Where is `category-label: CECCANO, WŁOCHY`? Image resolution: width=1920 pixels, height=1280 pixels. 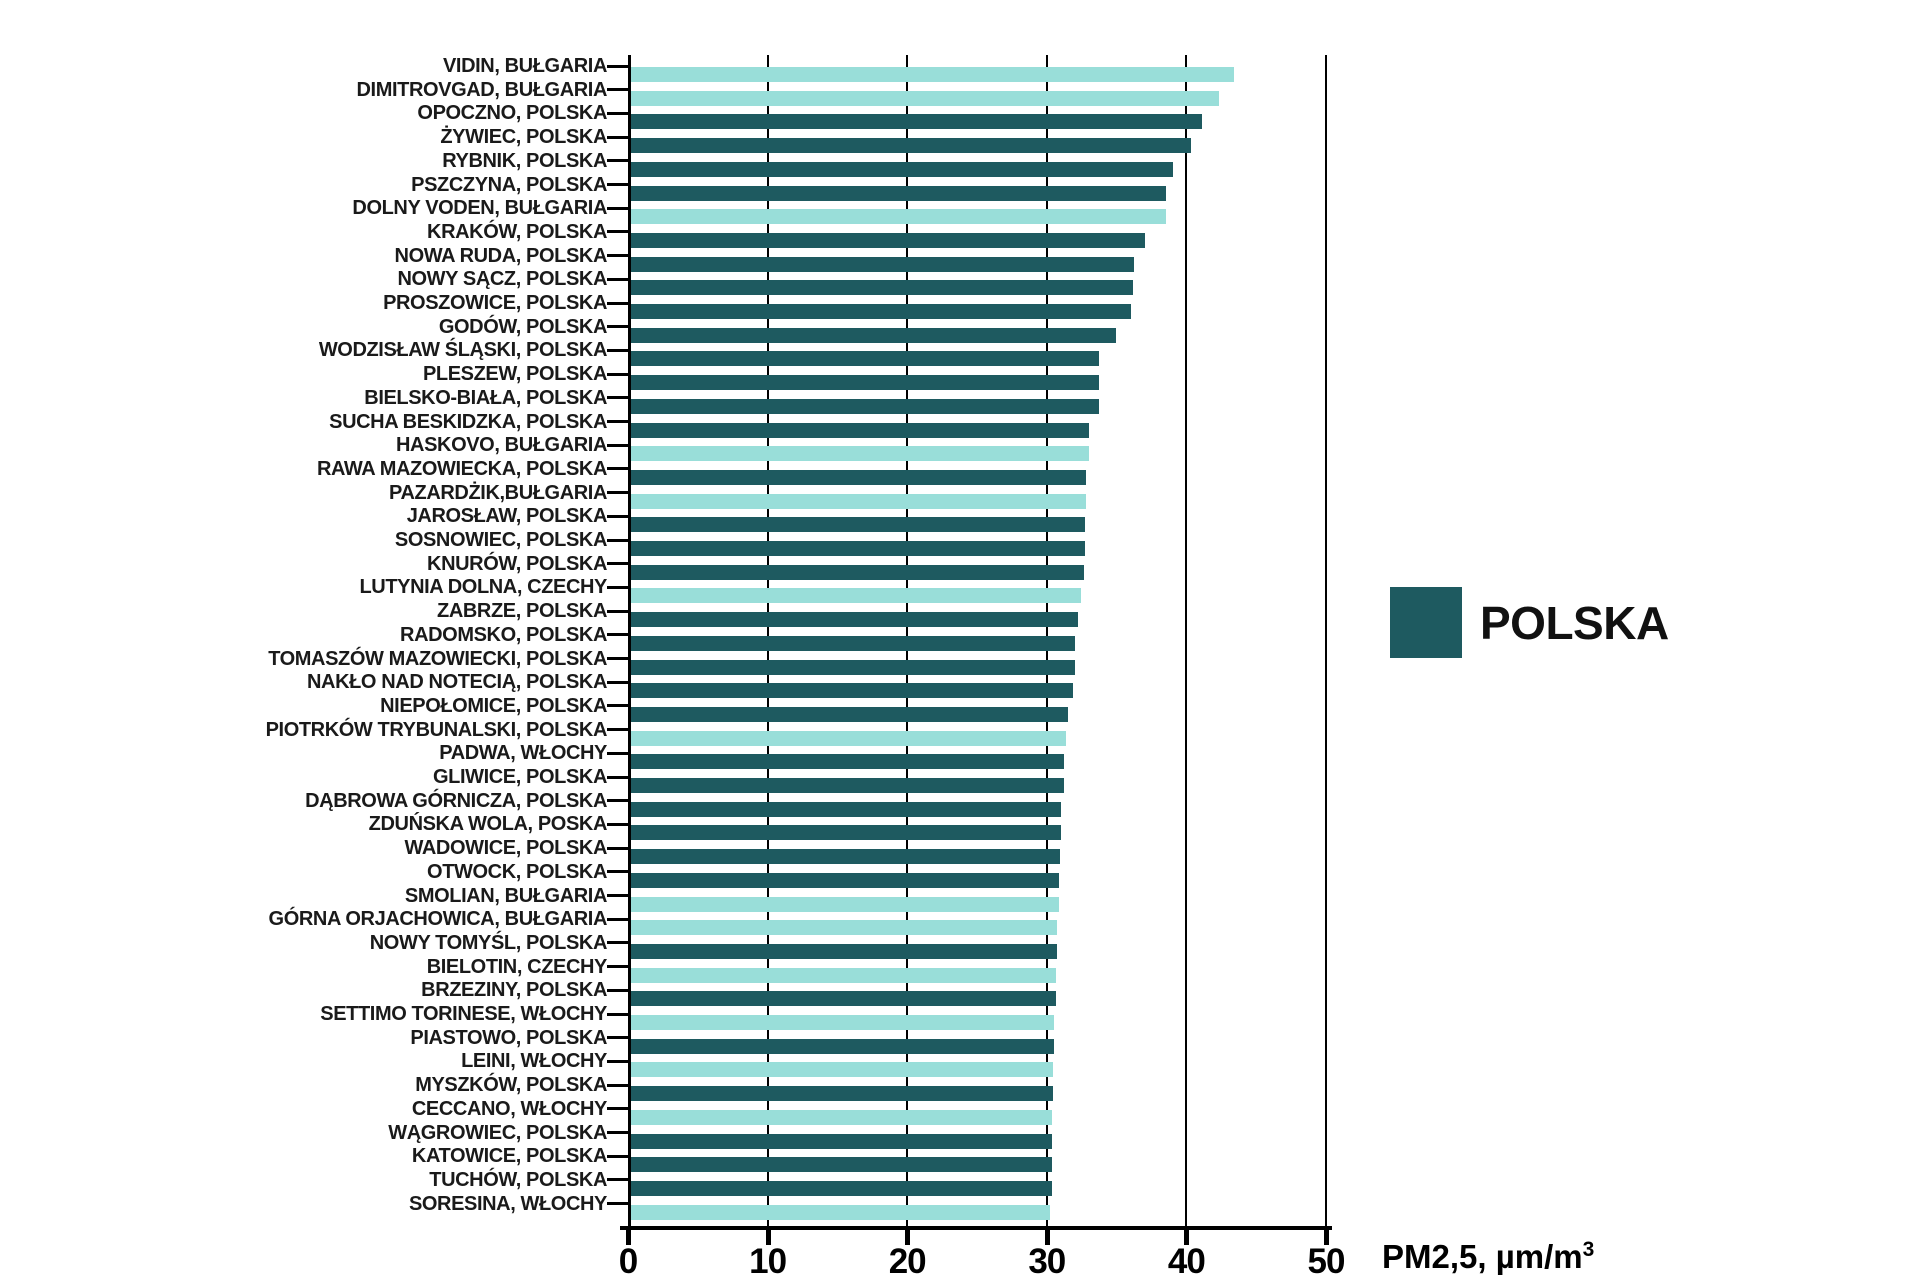 category-label: CECCANO, WŁOCHY is located at coordinates (509, 1108).